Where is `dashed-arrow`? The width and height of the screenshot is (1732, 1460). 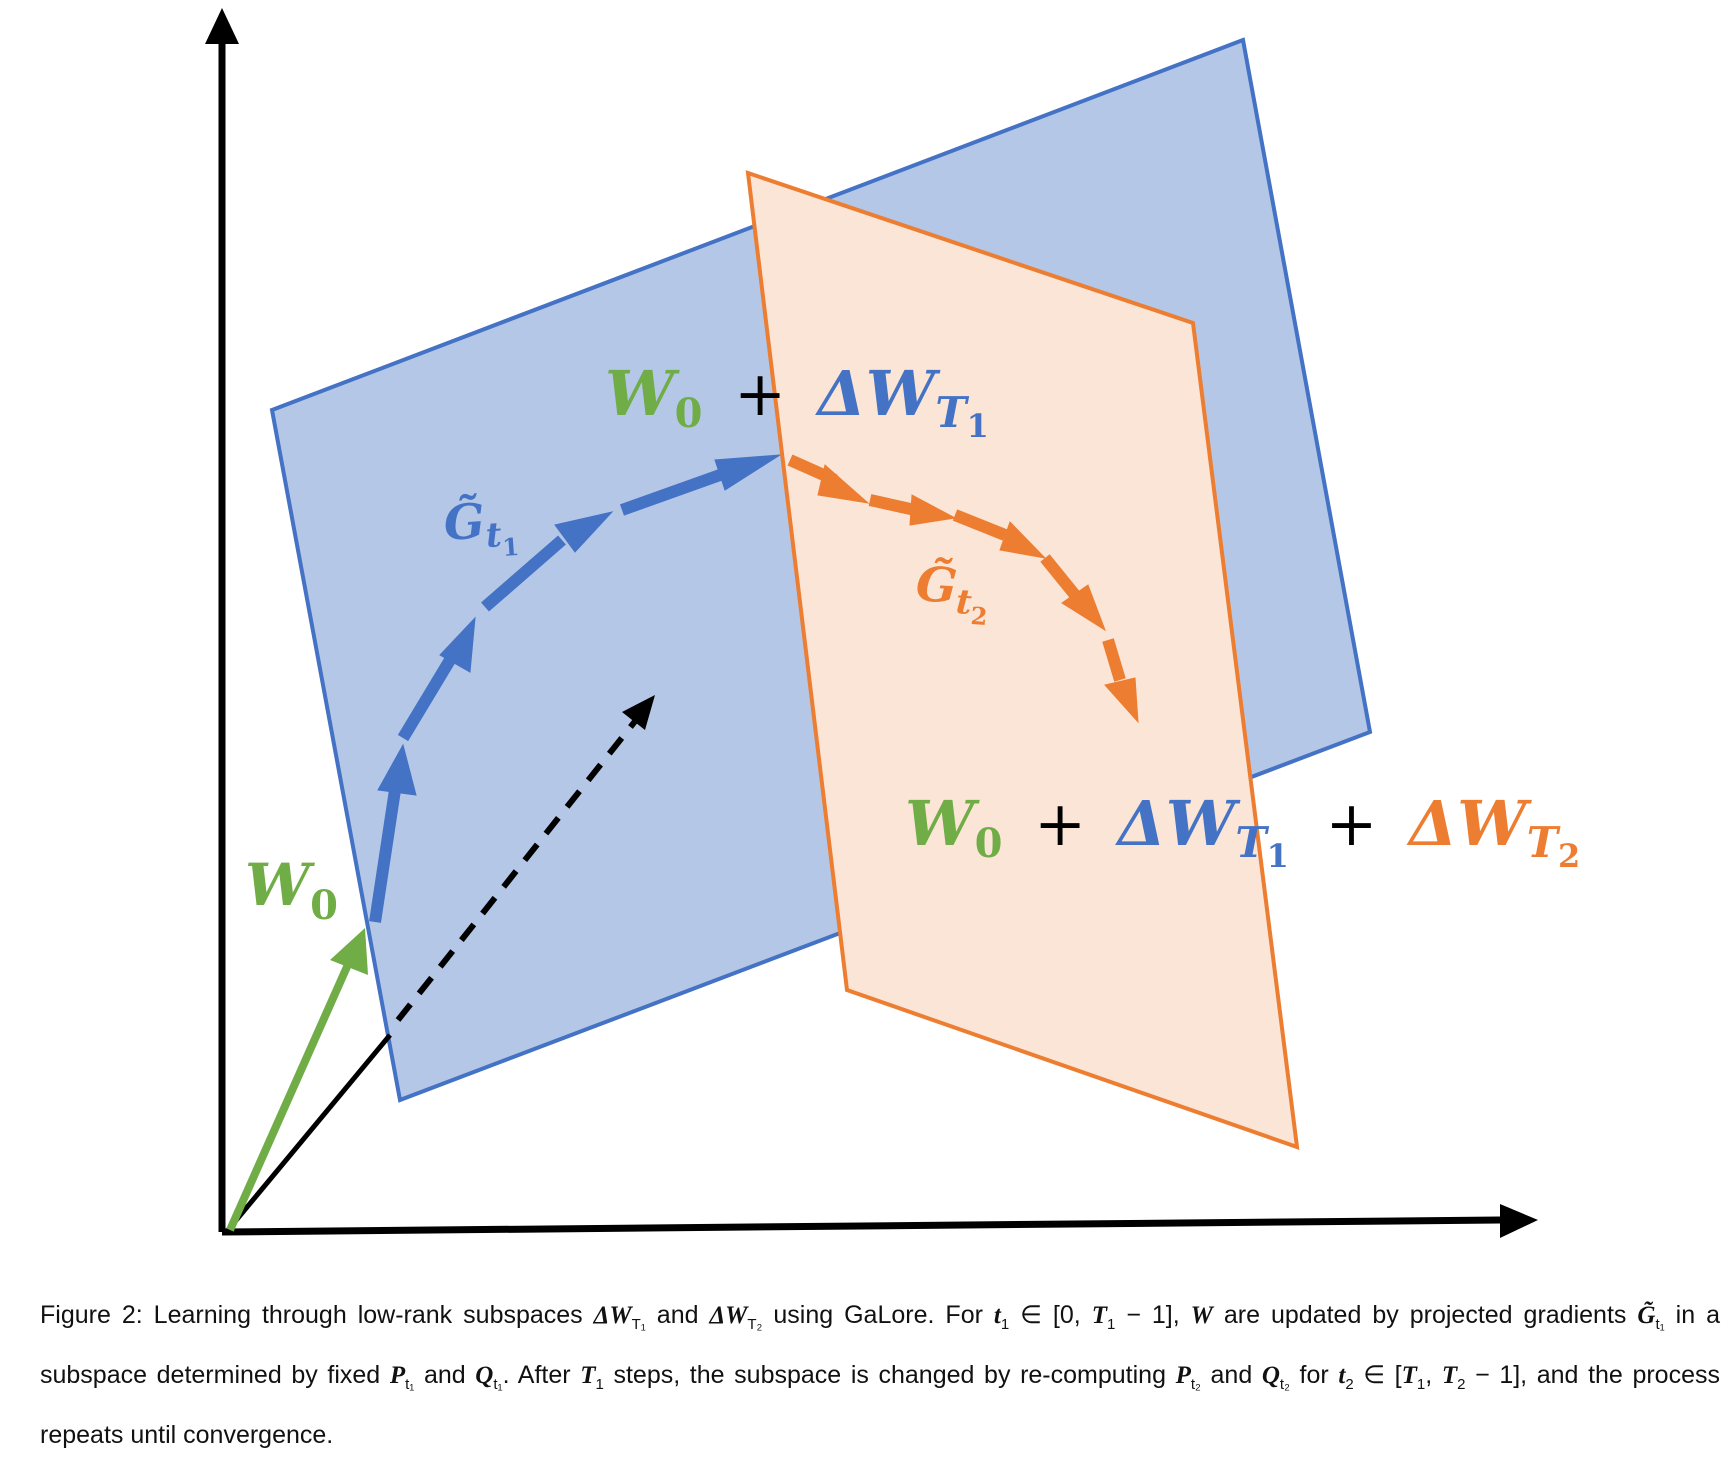
dashed-arrow is located at coordinates (519, 867).